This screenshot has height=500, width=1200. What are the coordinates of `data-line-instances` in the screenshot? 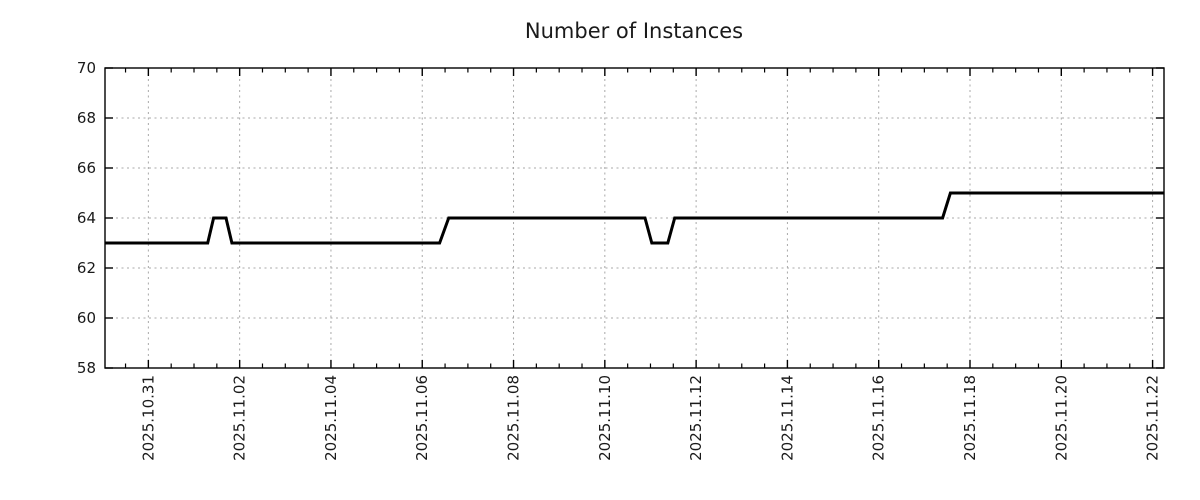 It's located at (634, 218).